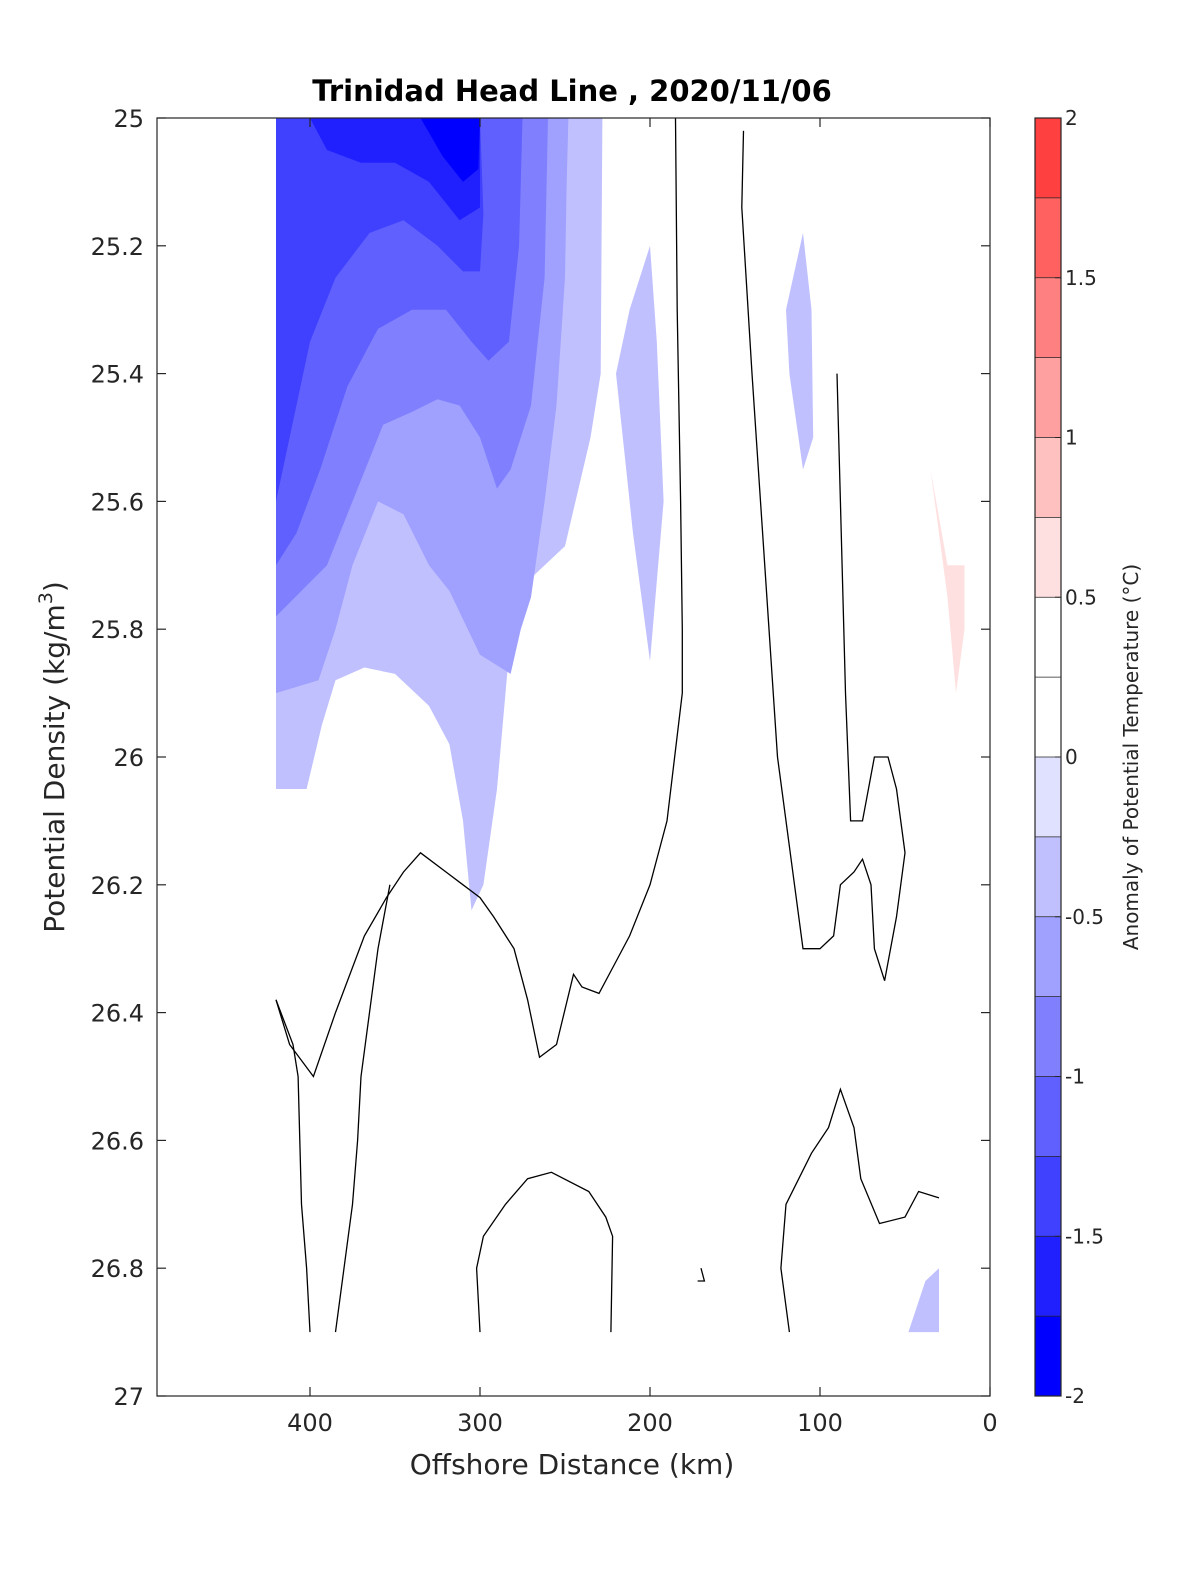 This screenshot has height=1575, width=1200. What do you see at coordinates (1075, 1077) in the screenshot?
I see `colorbar-tick-label: -1` at bounding box center [1075, 1077].